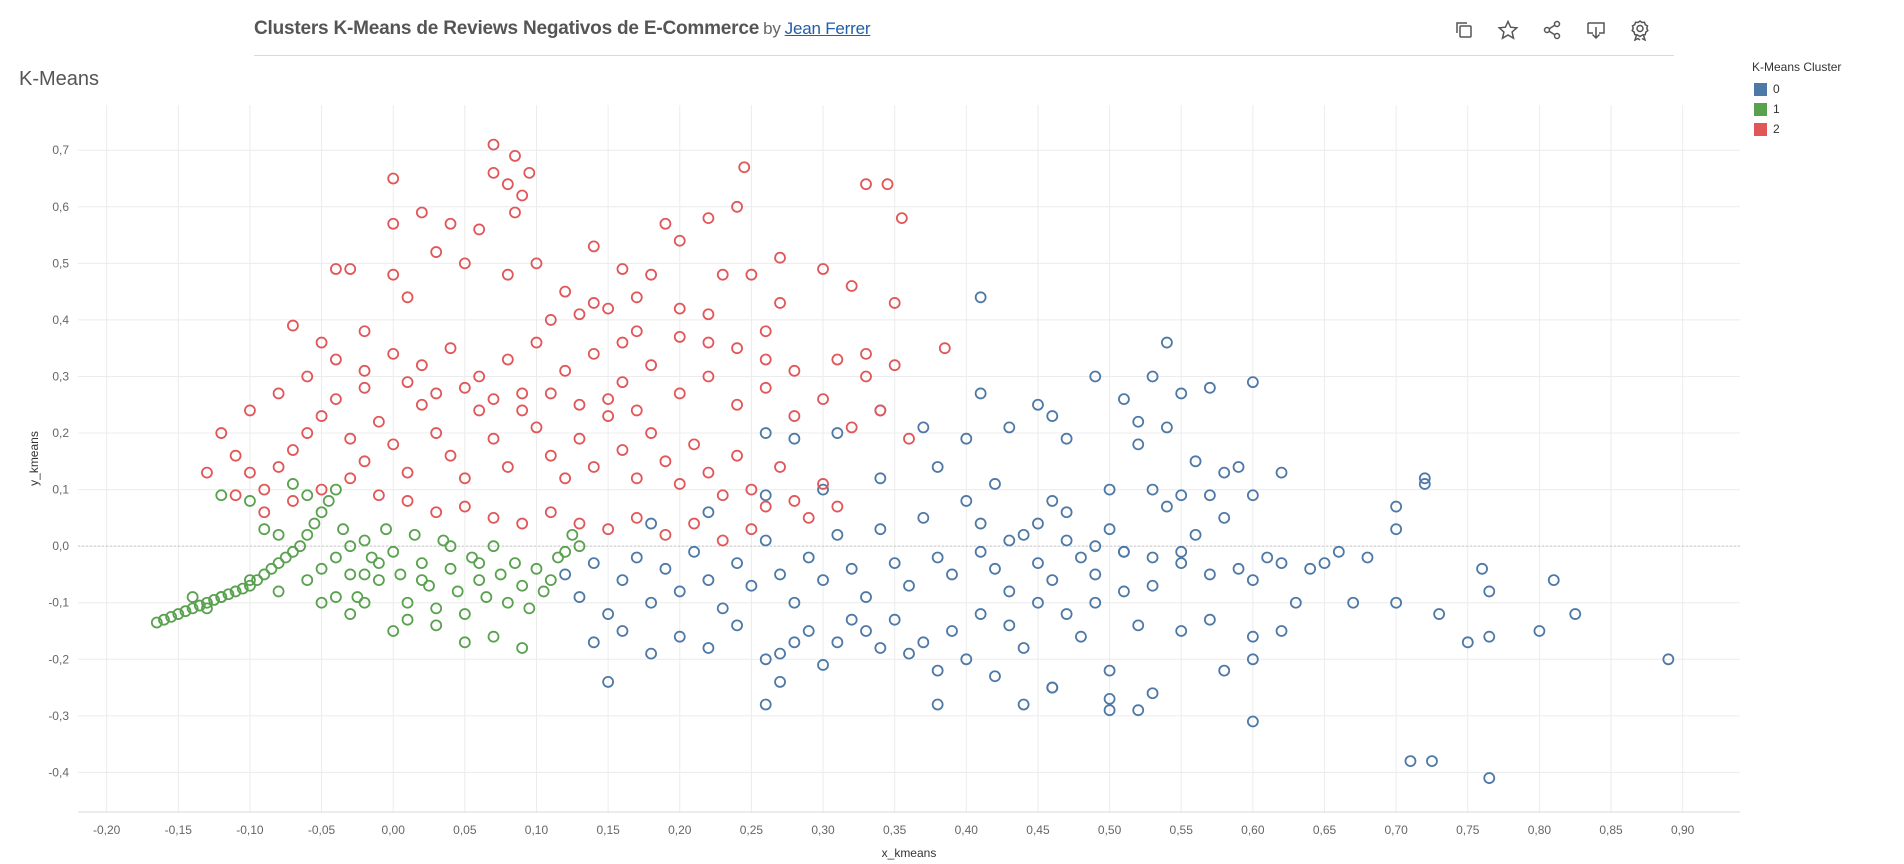 This screenshot has height=864, width=1904. Describe the element at coordinates (1038, 830) in the screenshot. I see `x-tick-label: 0,45` at that location.